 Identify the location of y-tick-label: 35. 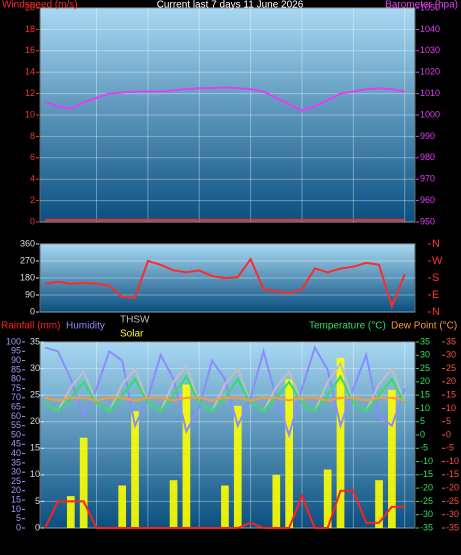
(35, 341).